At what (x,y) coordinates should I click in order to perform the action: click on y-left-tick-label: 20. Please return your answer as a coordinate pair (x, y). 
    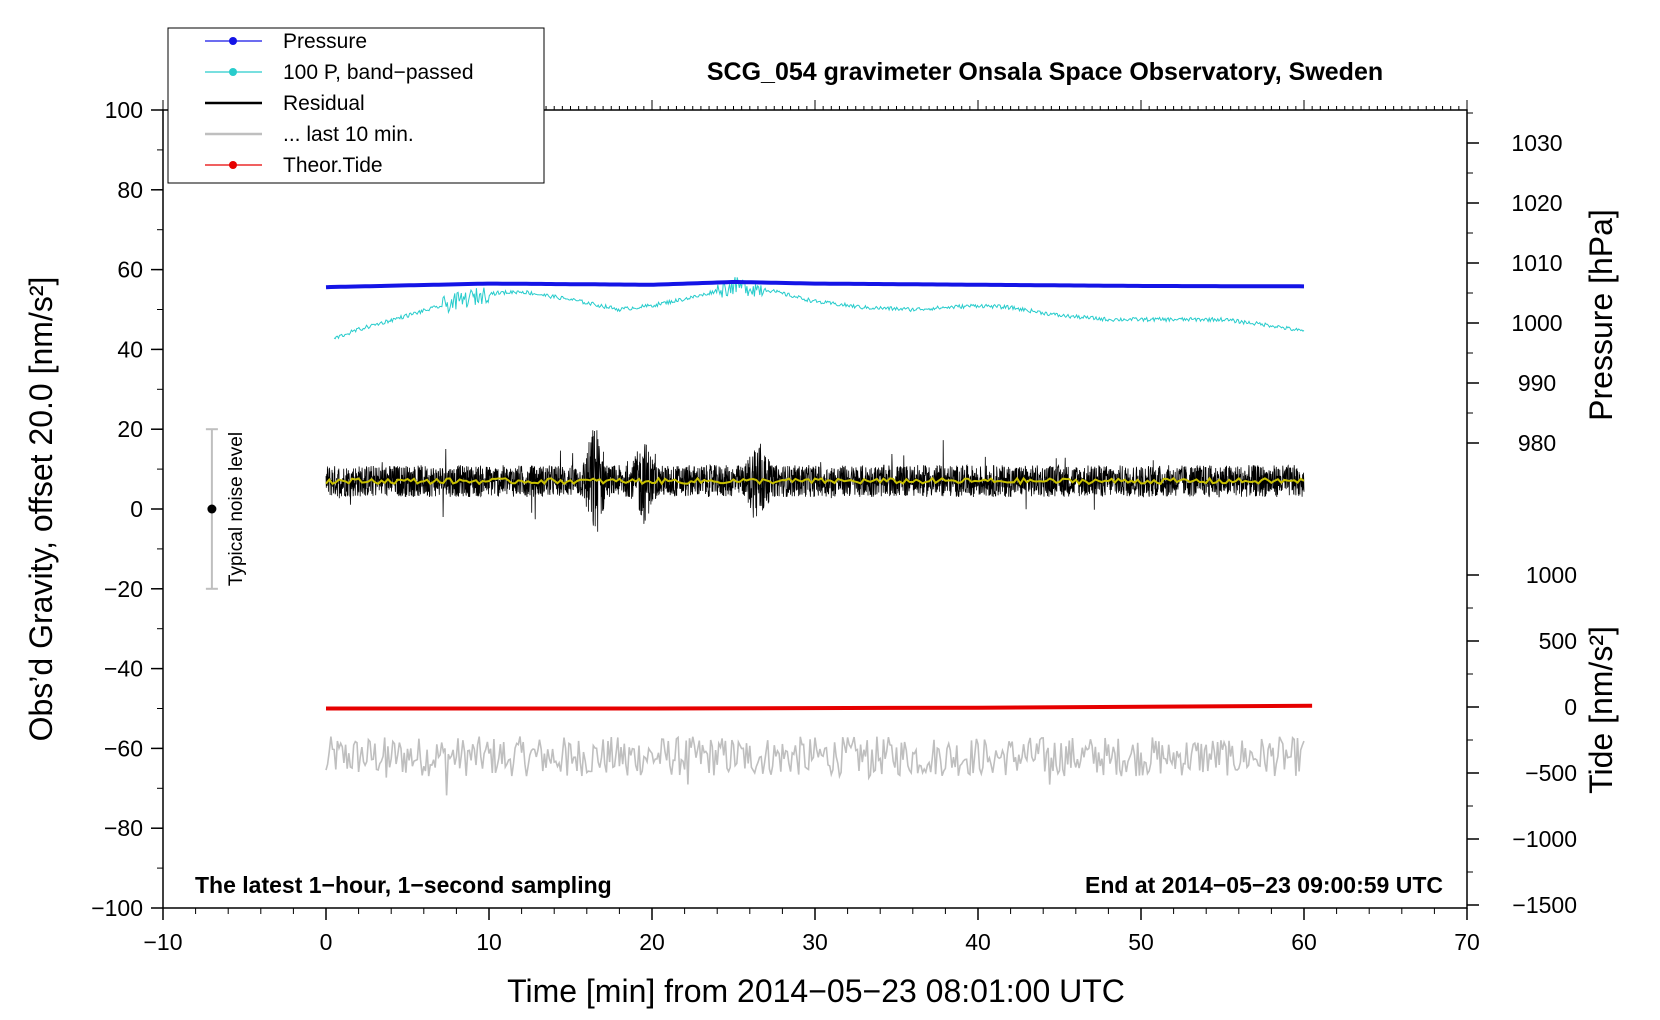
    Looking at the image, I should click on (130, 429).